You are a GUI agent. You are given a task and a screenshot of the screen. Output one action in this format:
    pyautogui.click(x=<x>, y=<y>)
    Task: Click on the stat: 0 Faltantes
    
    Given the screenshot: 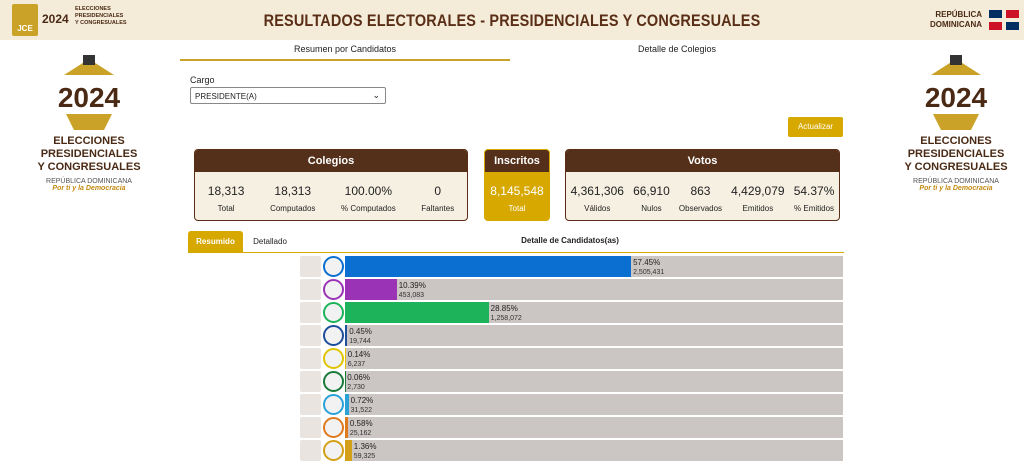 What is the action you would take?
    pyautogui.click(x=437, y=198)
    